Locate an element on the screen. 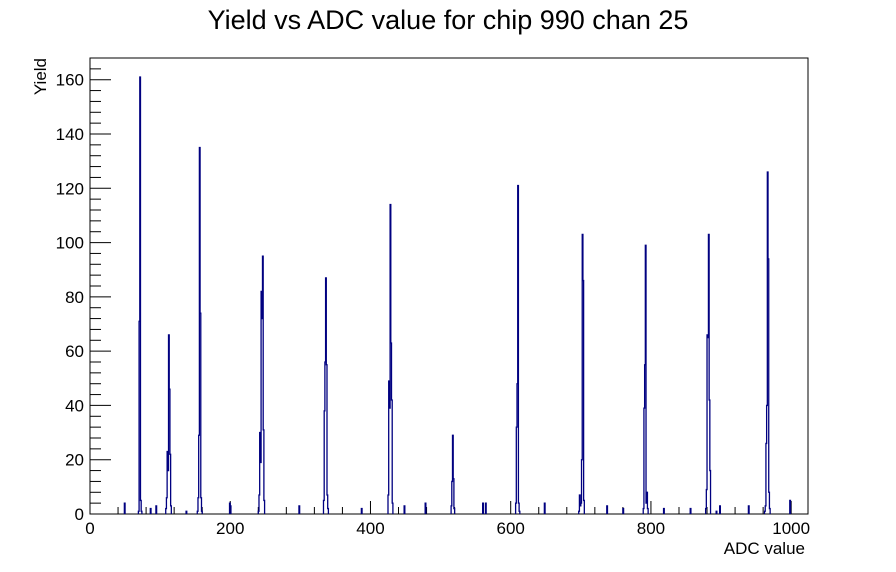  x-tick-label: 600 is located at coordinates (511, 528).